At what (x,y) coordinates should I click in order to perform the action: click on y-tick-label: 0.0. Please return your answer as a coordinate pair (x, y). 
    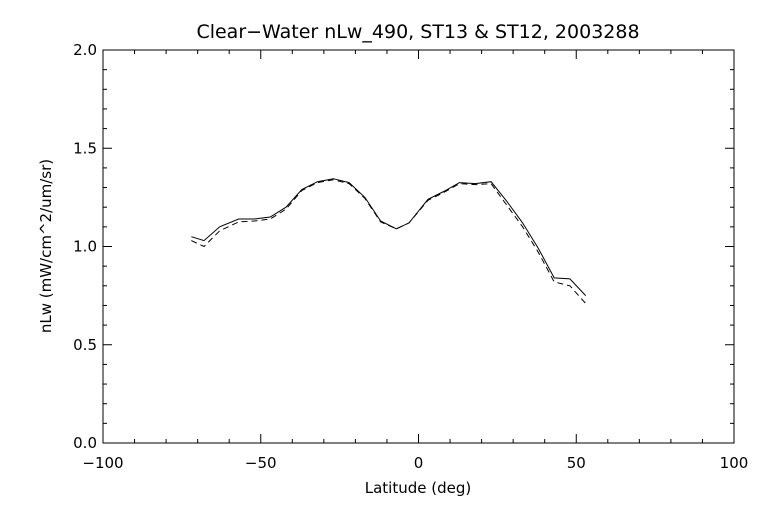
    Looking at the image, I should click on (85, 443).